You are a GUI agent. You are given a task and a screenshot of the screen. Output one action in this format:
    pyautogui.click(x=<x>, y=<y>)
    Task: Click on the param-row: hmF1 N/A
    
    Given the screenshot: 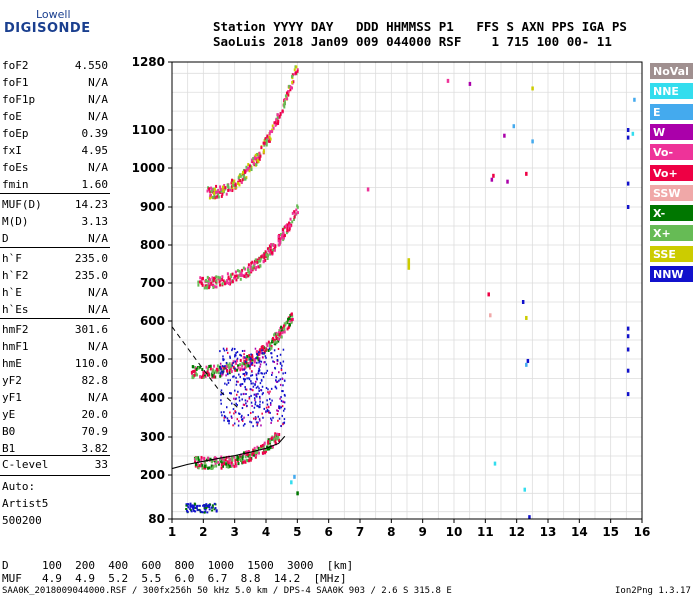 What is the action you would take?
    pyautogui.click(x=55, y=348)
    